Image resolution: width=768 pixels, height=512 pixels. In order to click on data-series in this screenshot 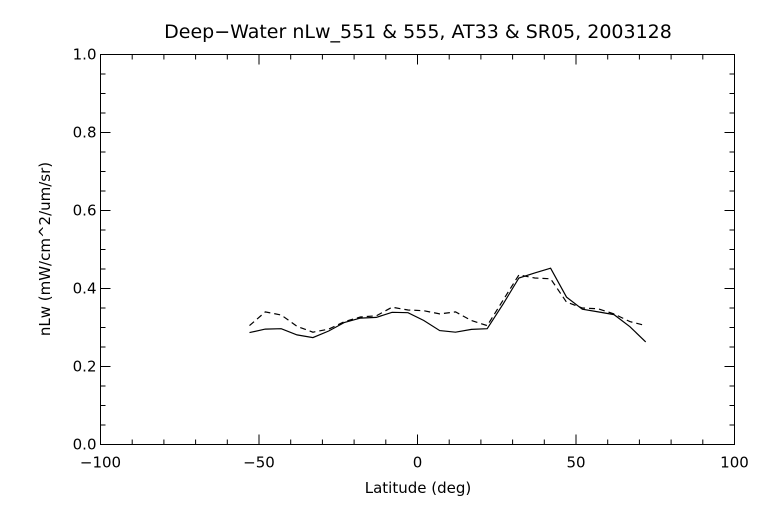, I will do `click(448, 305)`.